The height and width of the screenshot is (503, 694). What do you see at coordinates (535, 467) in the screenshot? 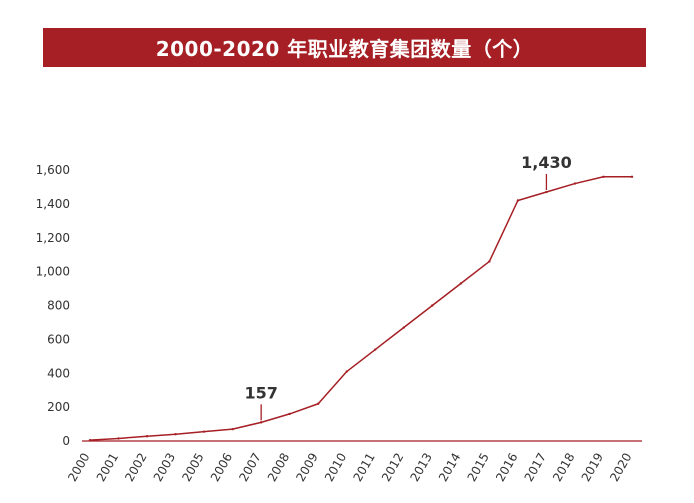
I see `x-tick-label: 2017` at bounding box center [535, 467].